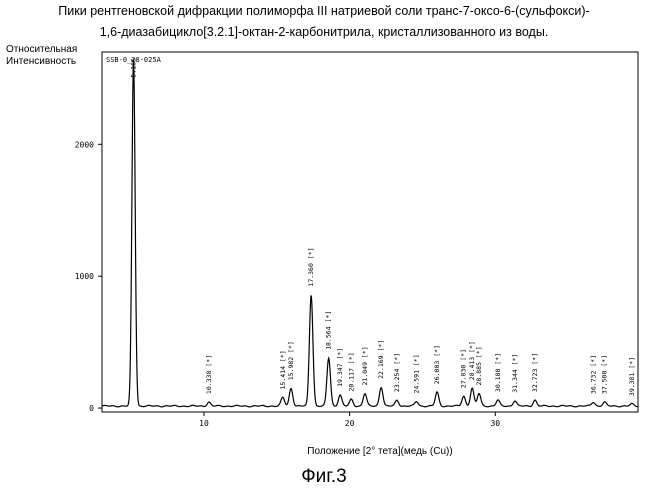 This screenshot has width=648, height=500. I want to click on y-tick-label: 1000, so click(84, 276).